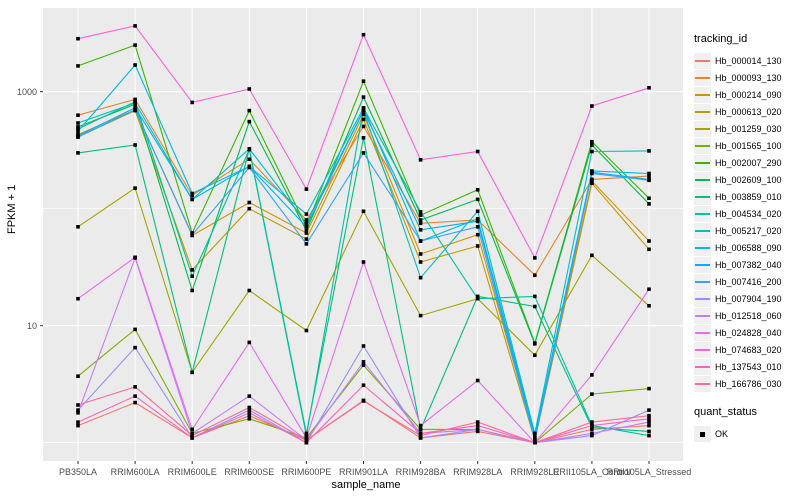 The height and width of the screenshot is (500, 800). What do you see at coordinates (306, 472) in the screenshot?
I see `x-tick-label: RRIM600PE` at bounding box center [306, 472].